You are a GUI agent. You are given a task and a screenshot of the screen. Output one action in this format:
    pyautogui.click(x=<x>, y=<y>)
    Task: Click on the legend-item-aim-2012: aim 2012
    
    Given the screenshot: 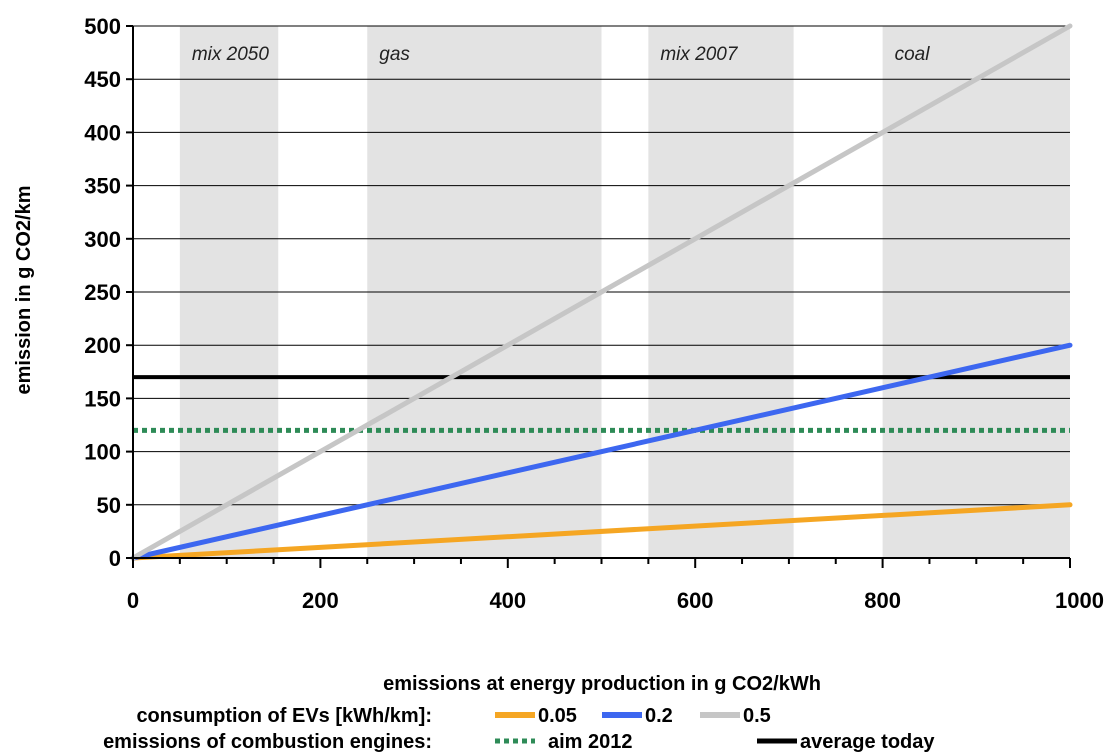 What is the action you would take?
    pyautogui.click(x=590, y=742)
    